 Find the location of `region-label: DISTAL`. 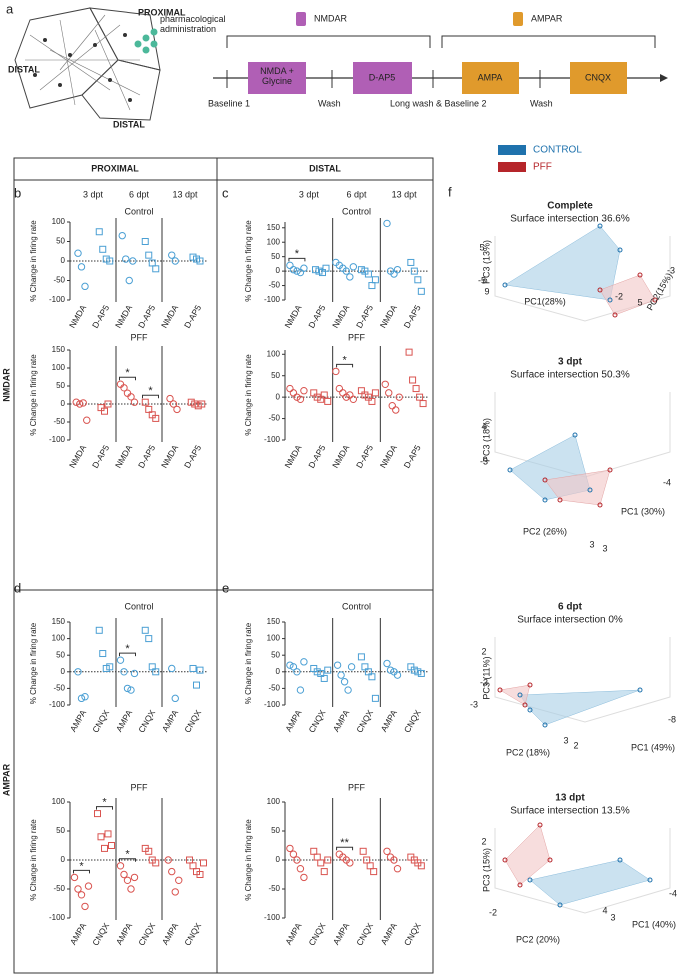

region-label: DISTAL is located at coordinates (129, 124).